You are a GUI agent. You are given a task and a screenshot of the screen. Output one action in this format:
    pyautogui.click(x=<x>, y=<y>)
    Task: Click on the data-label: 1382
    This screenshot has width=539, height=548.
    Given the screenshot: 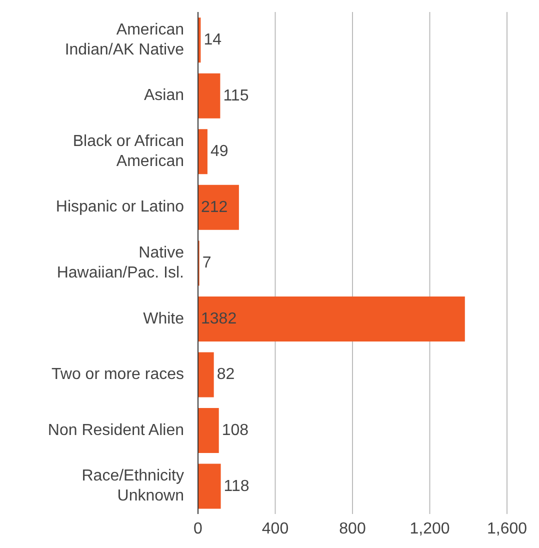 What is the action you would take?
    pyautogui.click(x=219, y=319)
    